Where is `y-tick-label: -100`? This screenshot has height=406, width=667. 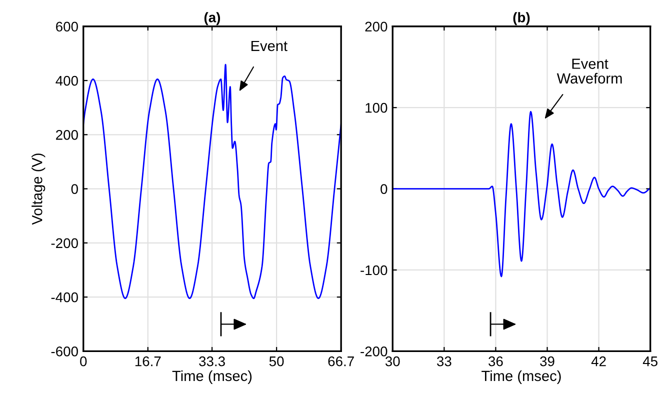 y-tick-label: -100 is located at coordinates (374, 270).